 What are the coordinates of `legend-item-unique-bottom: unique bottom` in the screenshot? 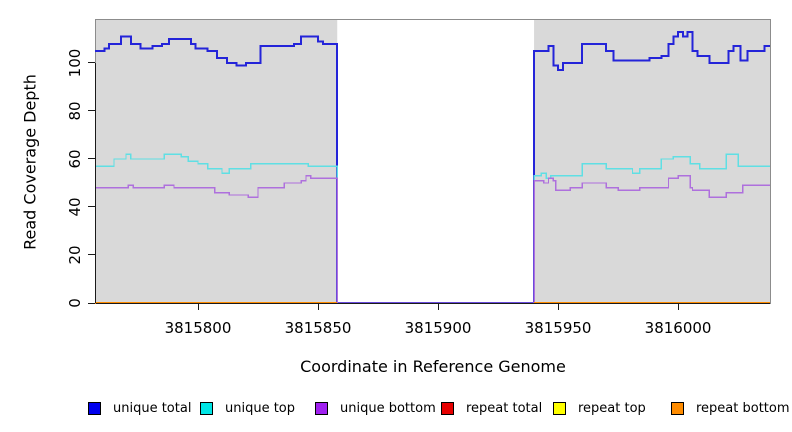 It's located at (375, 408).